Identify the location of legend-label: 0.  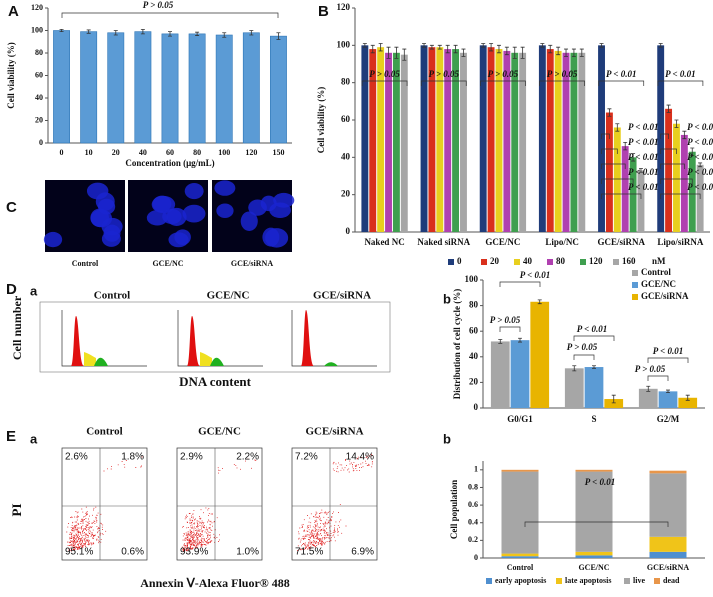
(459, 261).